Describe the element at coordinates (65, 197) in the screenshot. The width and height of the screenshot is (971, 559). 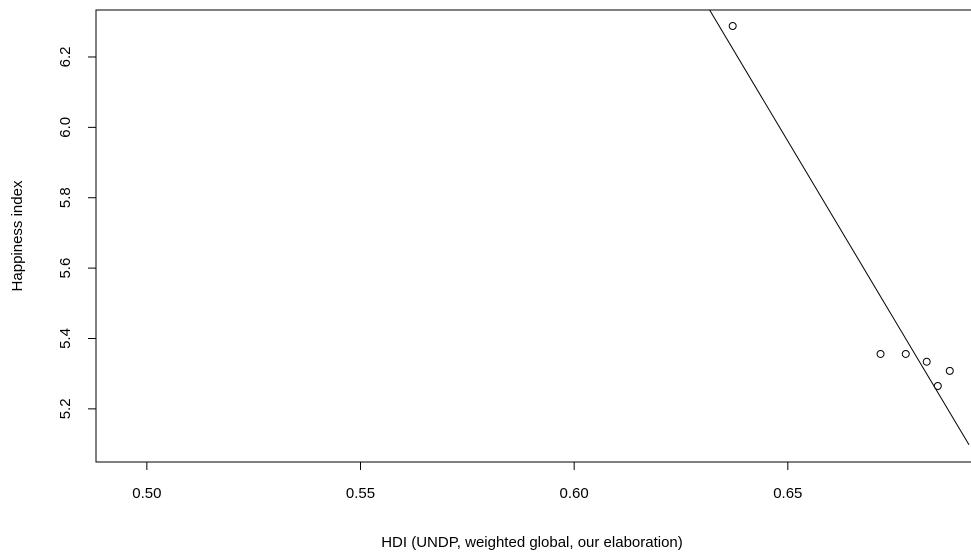
I see `y-tick-label: 5.8` at that location.